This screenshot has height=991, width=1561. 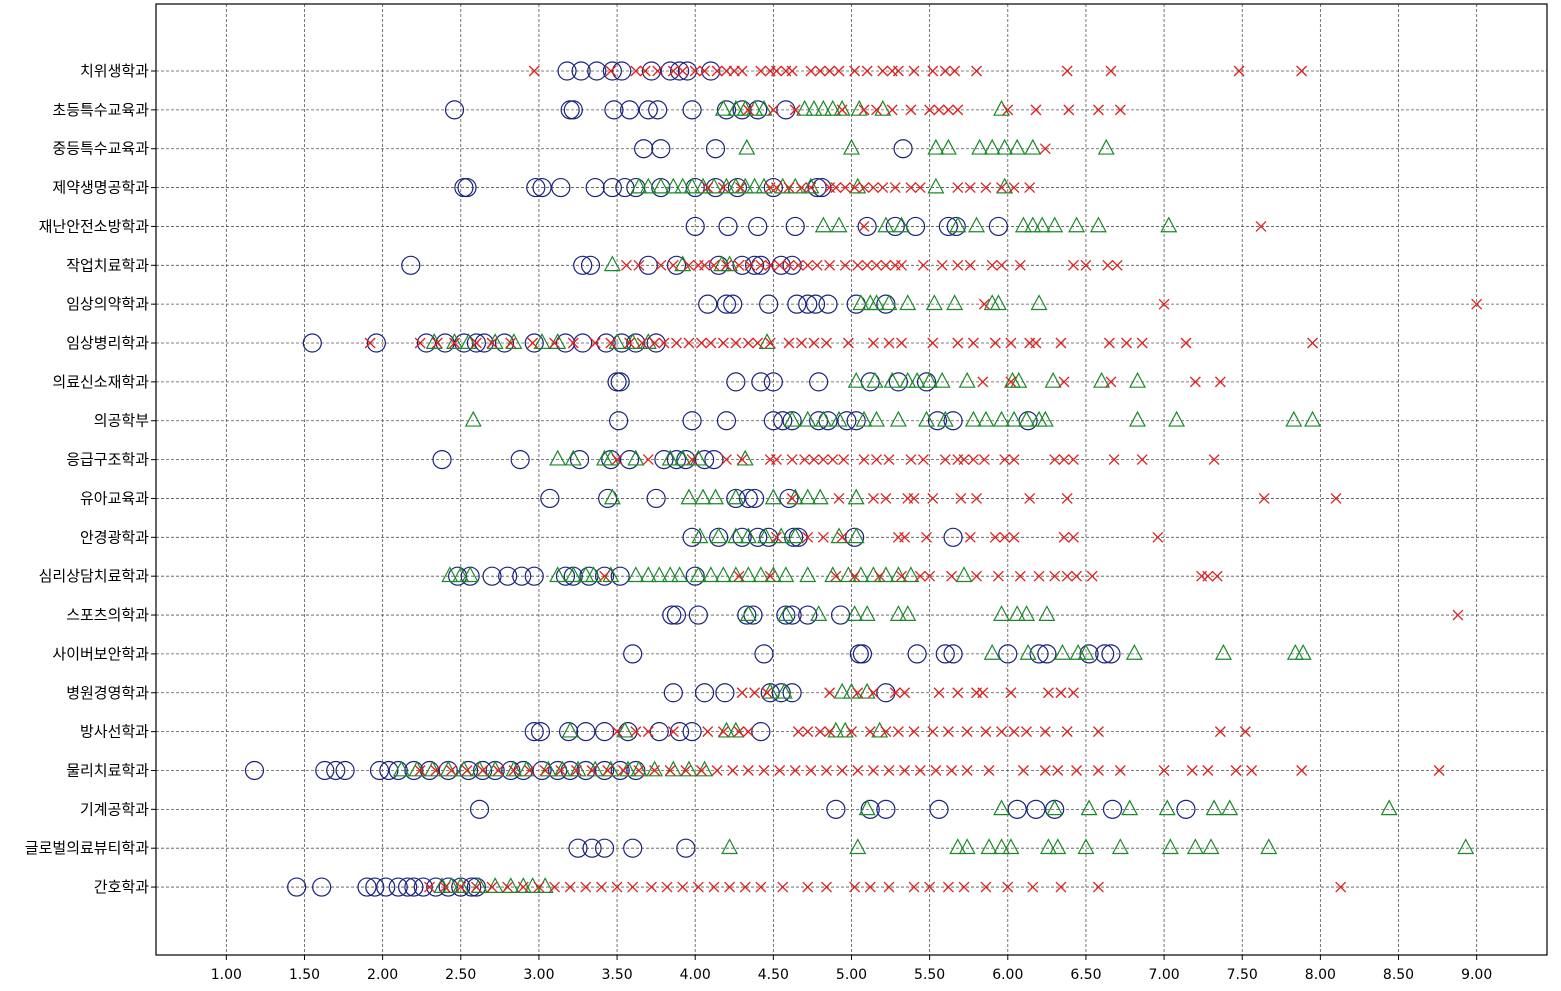 What do you see at coordinates (100, 382) in the screenshot?
I see `category-label: 의료신소재학과` at bounding box center [100, 382].